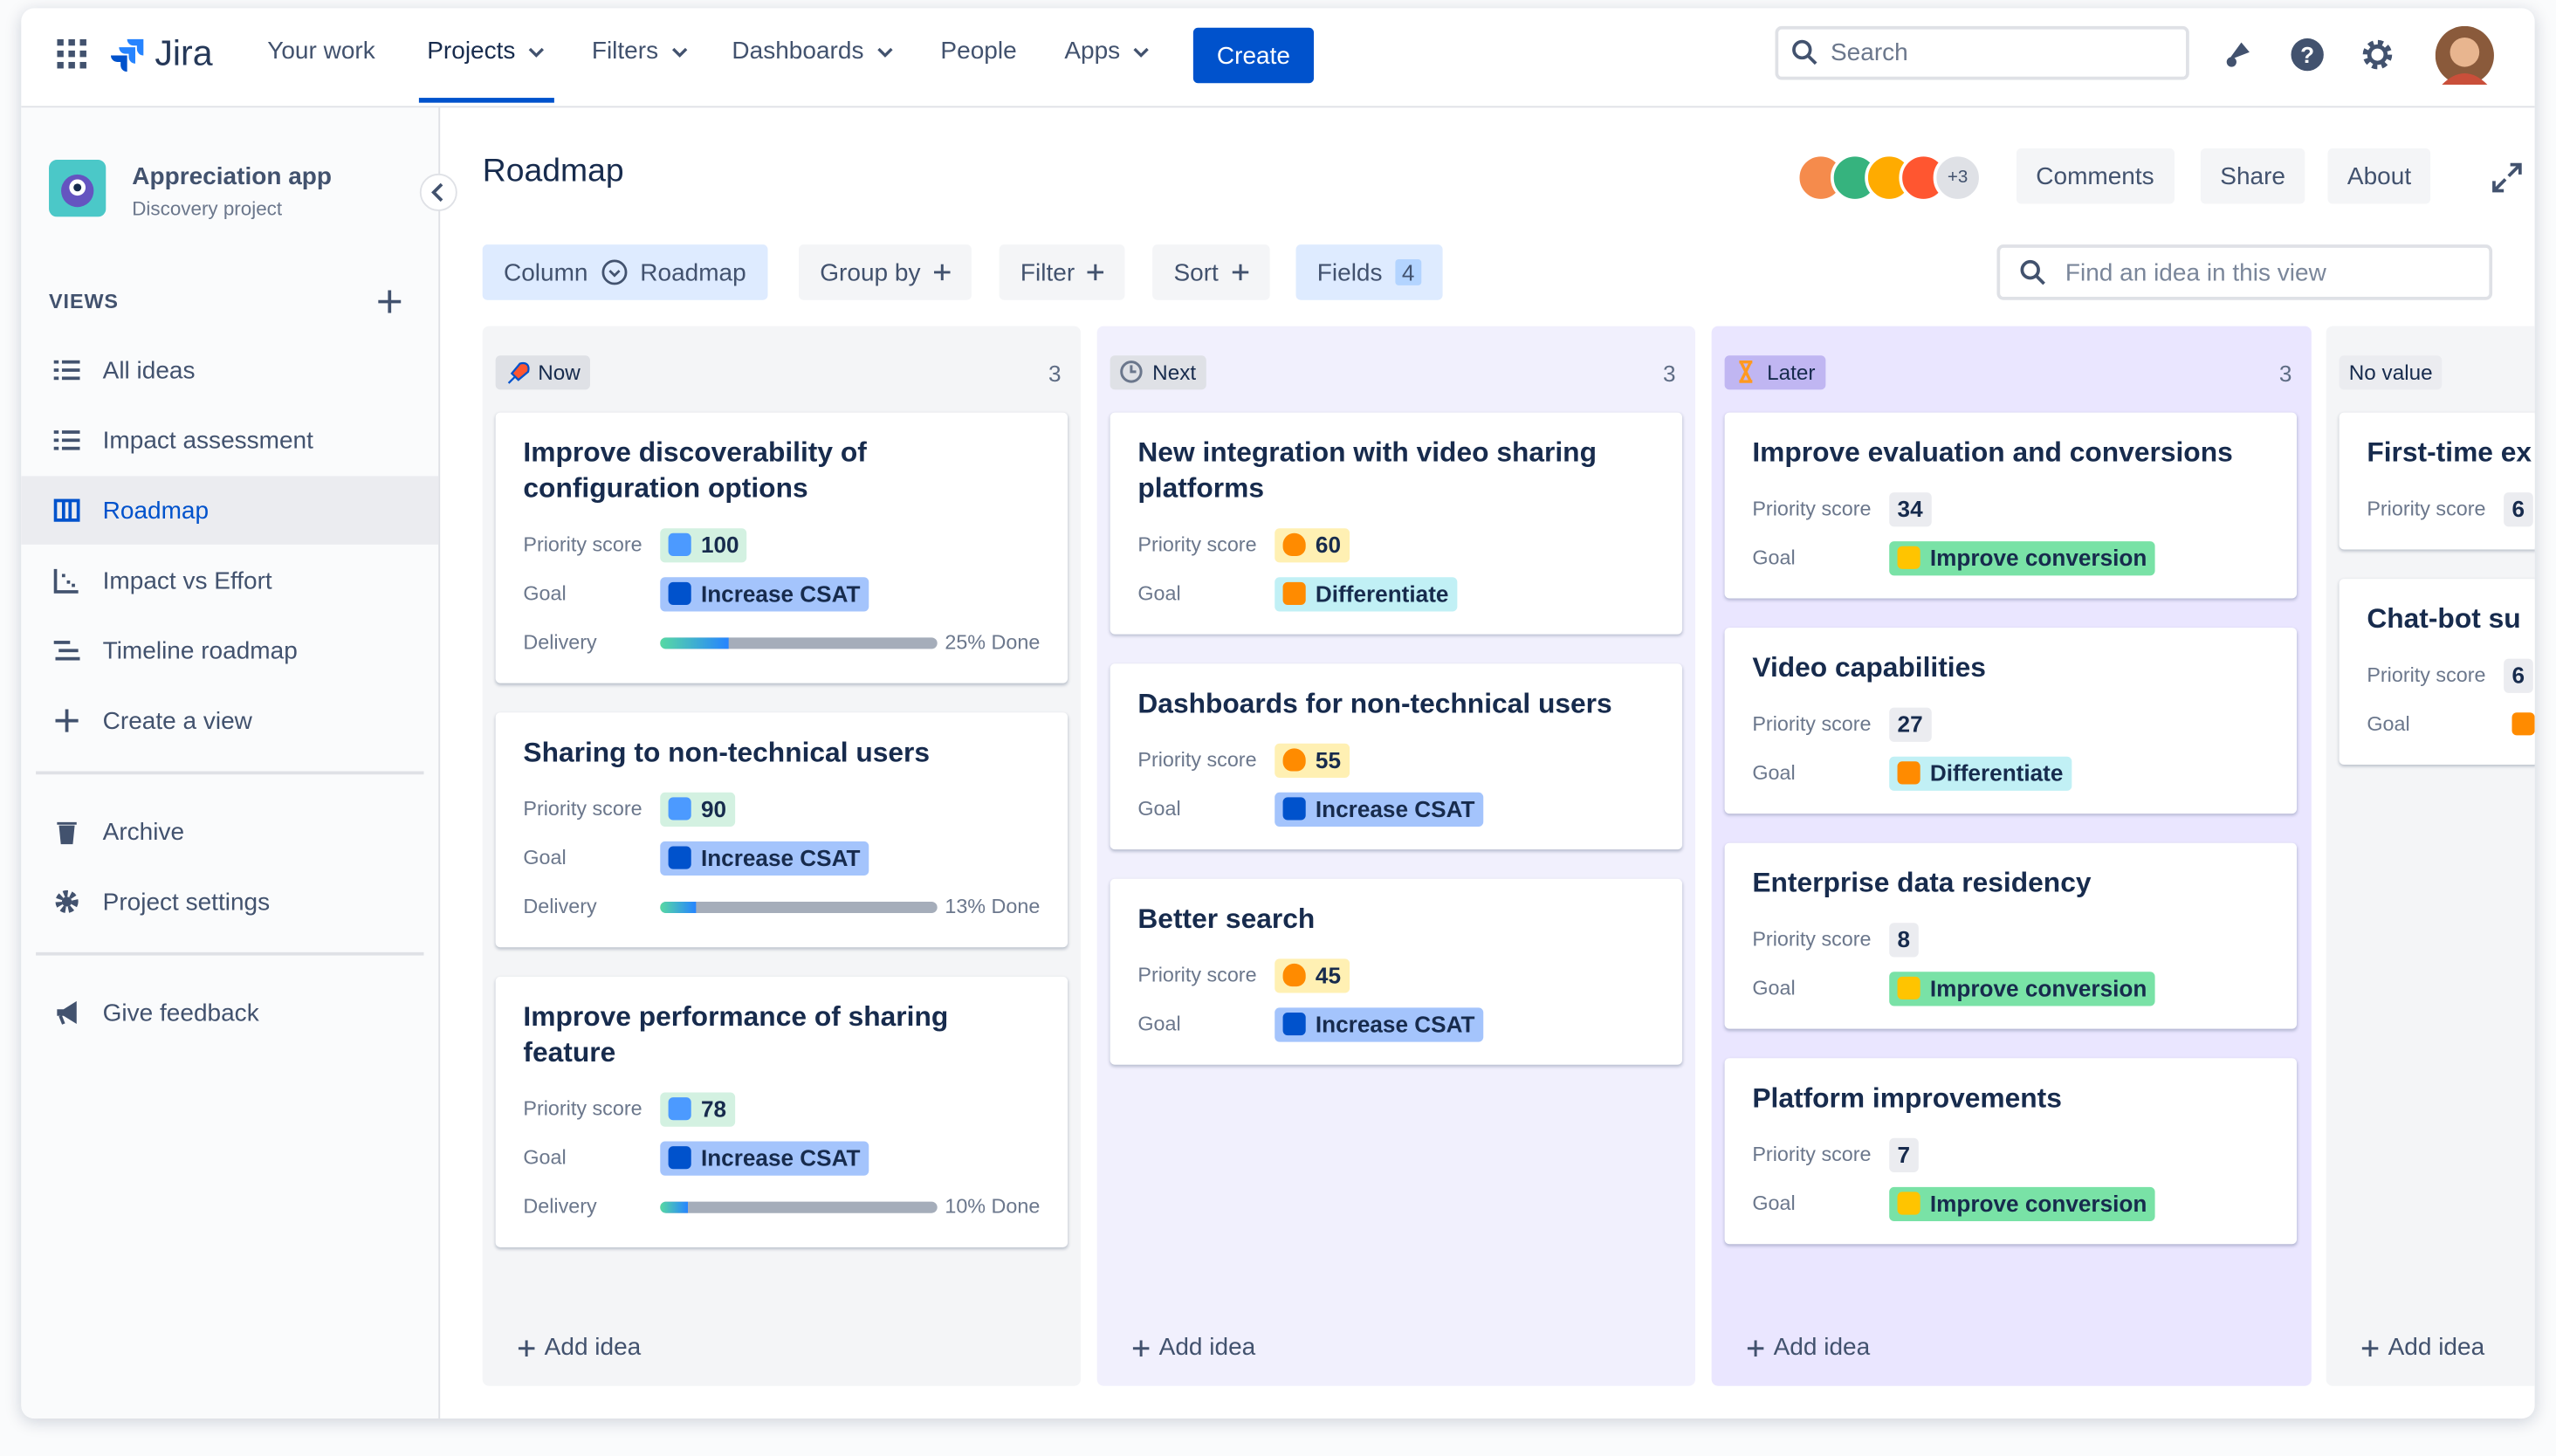 Image resolution: width=2556 pixels, height=1456 pixels. What do you see at coordinates (439, 192) in the screenshot?
I see `collapse-button` at bounding box center [439, 192].